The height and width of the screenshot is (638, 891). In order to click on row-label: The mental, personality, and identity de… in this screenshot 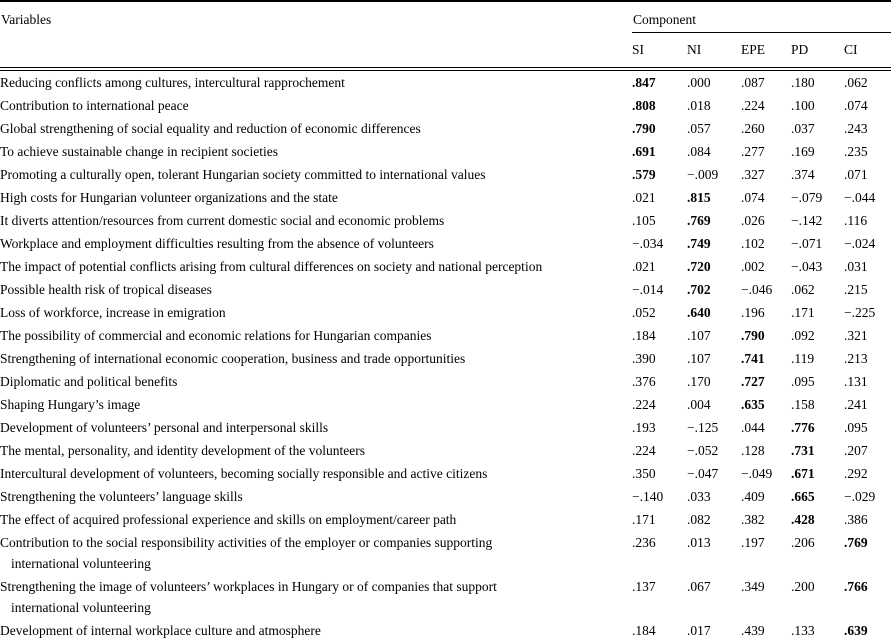, I will do `click(183, 450)`.